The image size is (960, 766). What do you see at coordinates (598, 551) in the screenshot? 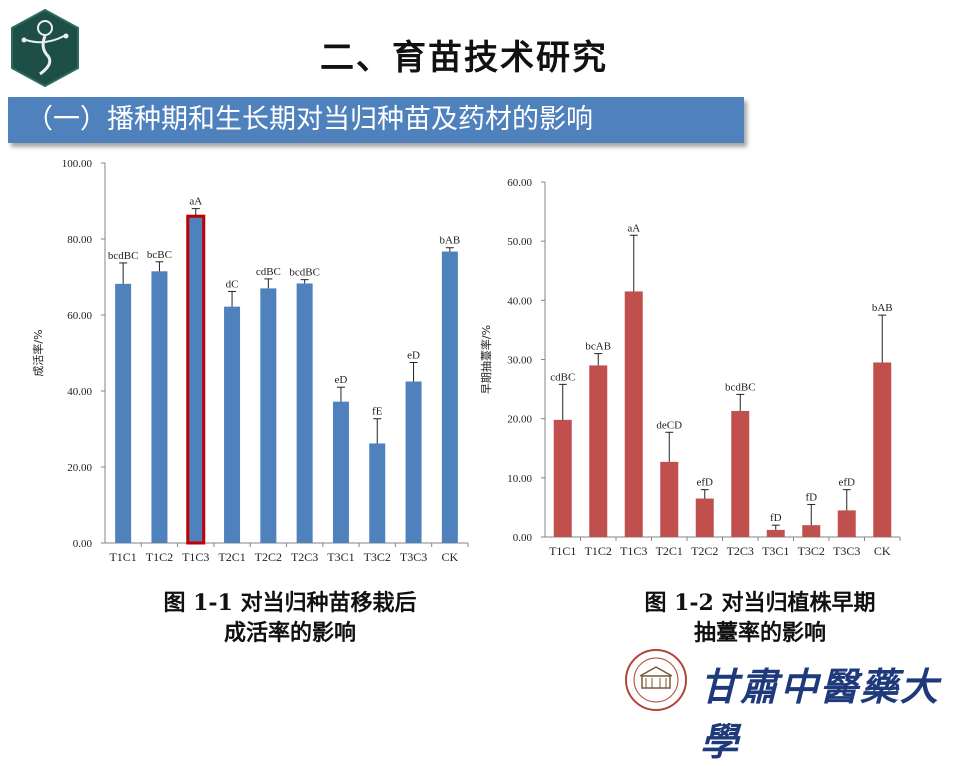
I see `chart2-category-label: T1C2` at bounding box center [598, 551].